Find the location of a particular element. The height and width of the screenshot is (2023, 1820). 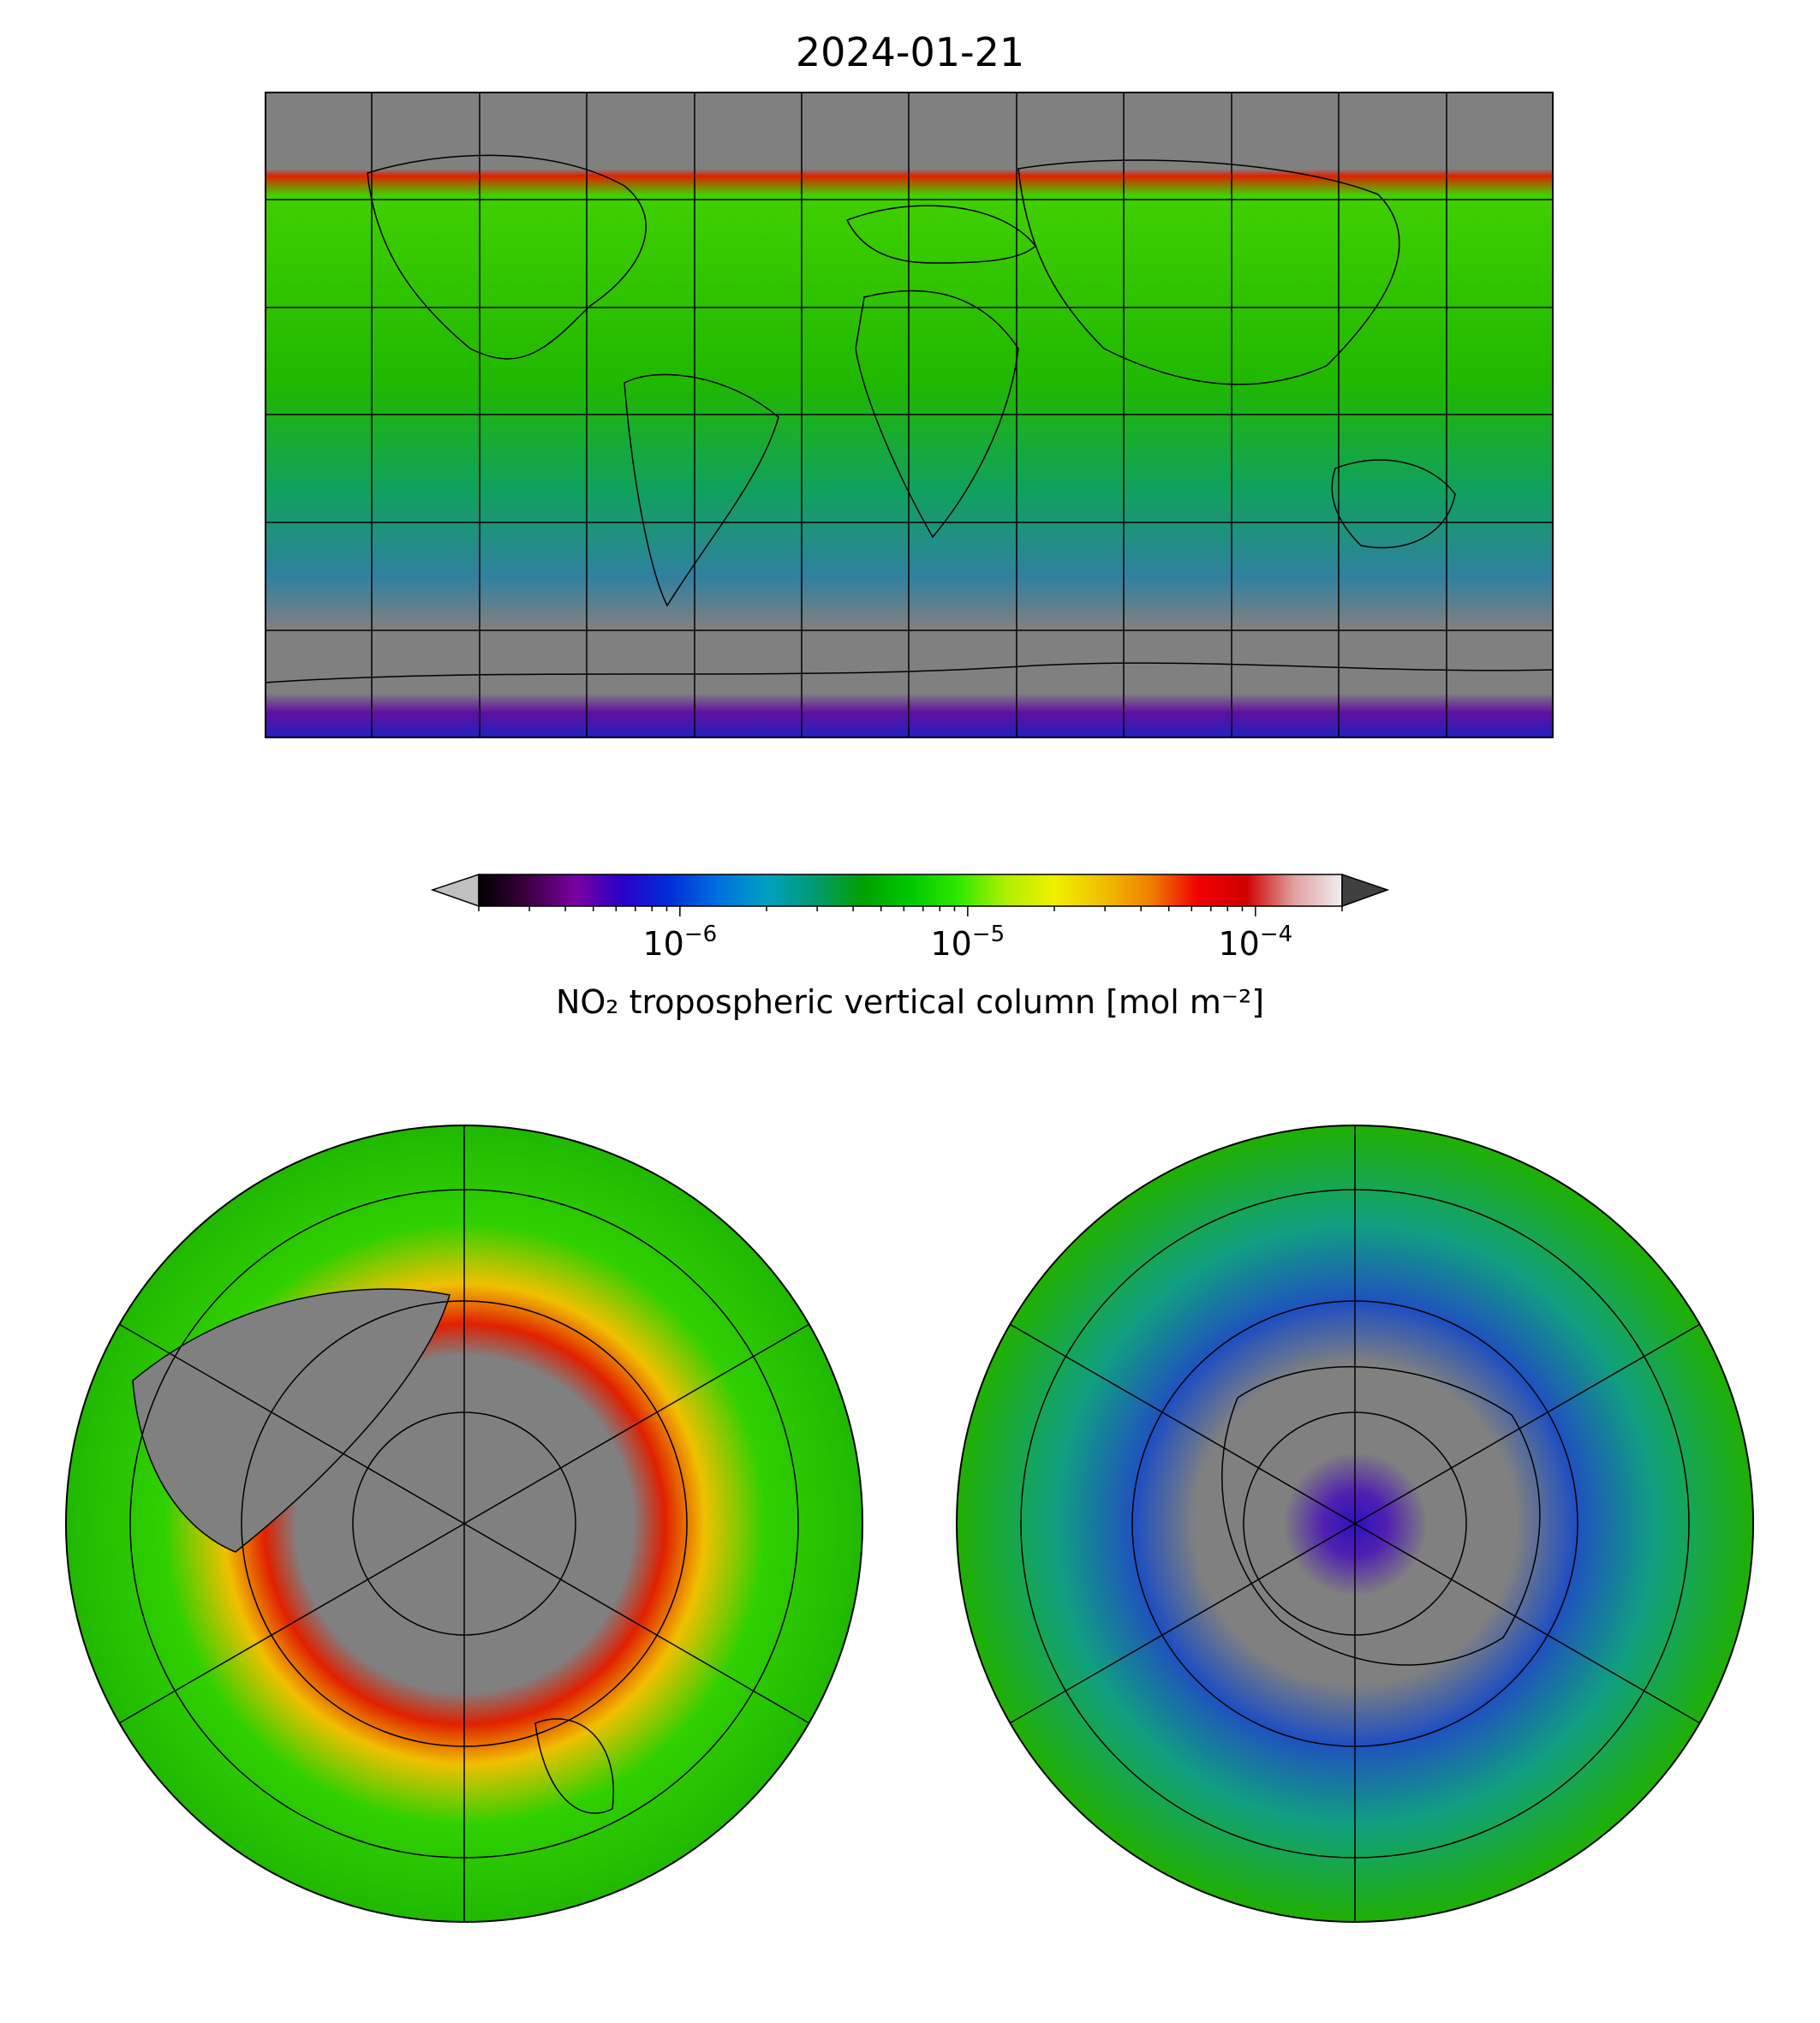

colorbar-tick-label: 10⁻⁶ is located at coordinates (680, 943).